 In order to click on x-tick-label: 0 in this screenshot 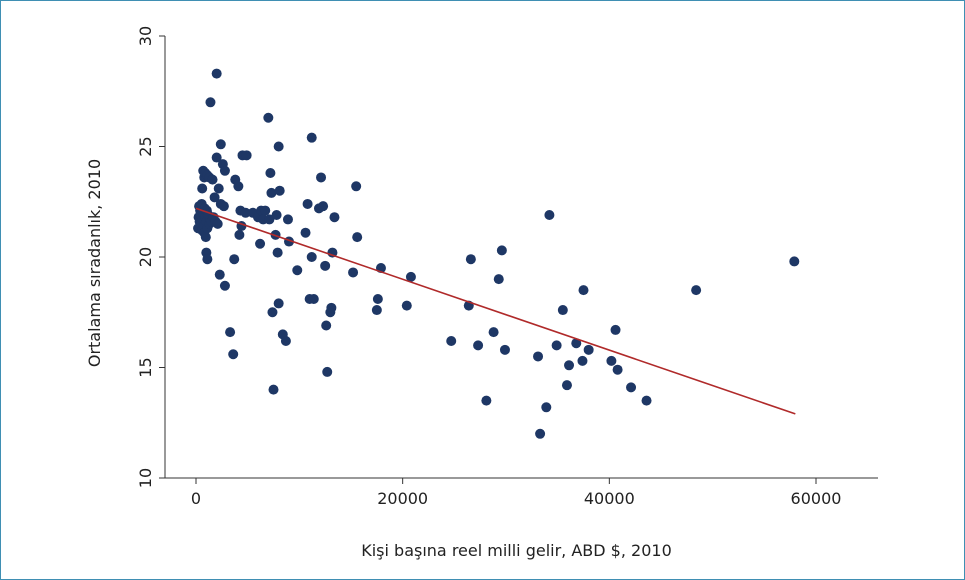, I will do `click(196, 498)`.